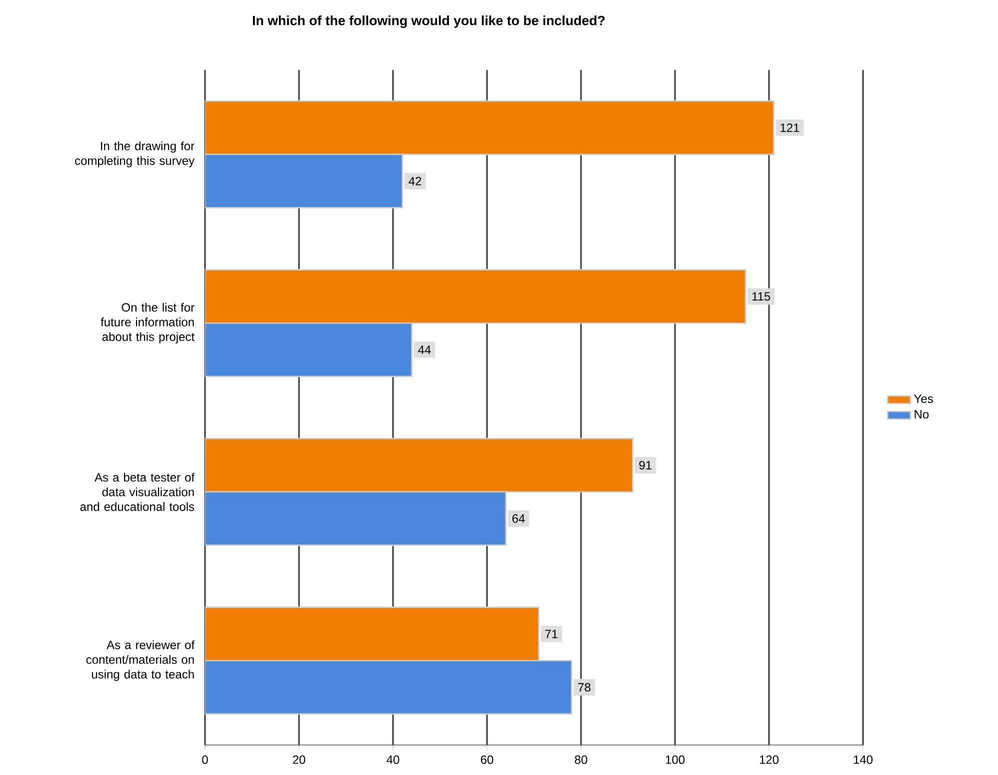 This screenshot has height=775, width=998. Describe the element at coordinates (135, 154) in the screenshot. I see `y-tick-label: In the drawing for completing this survey` at that location.